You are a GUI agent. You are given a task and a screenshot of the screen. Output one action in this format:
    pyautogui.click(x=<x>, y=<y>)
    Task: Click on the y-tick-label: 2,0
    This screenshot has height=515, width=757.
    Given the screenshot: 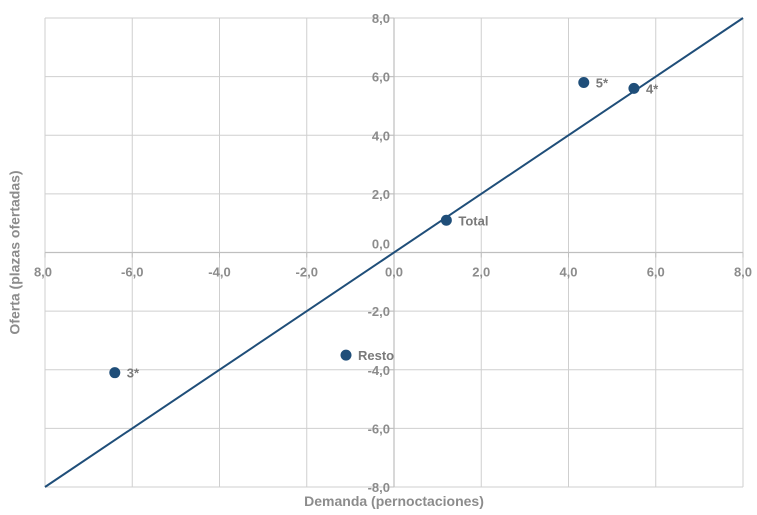 What is the action you would take?
    pyautogui.click(x=381, y=194)
    